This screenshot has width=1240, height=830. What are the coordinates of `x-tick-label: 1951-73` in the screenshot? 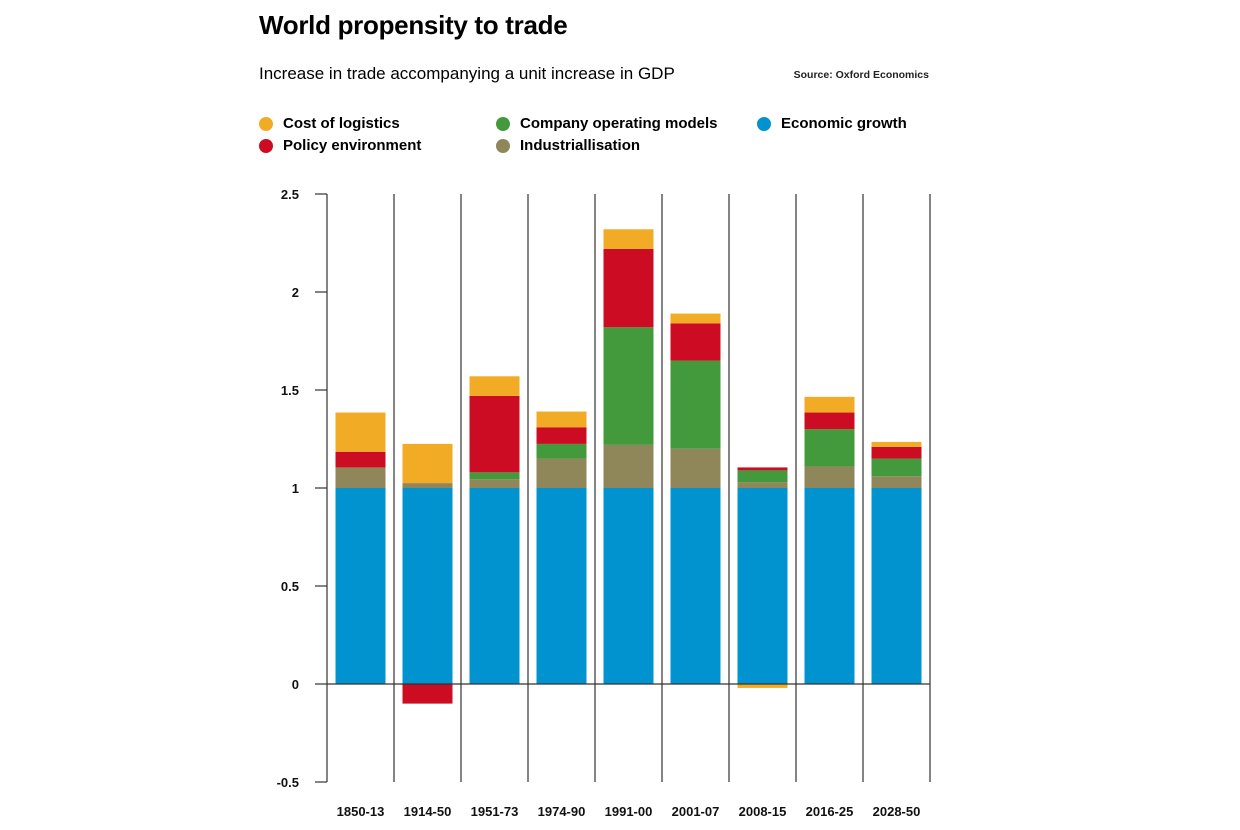 It's located at (495, 811).